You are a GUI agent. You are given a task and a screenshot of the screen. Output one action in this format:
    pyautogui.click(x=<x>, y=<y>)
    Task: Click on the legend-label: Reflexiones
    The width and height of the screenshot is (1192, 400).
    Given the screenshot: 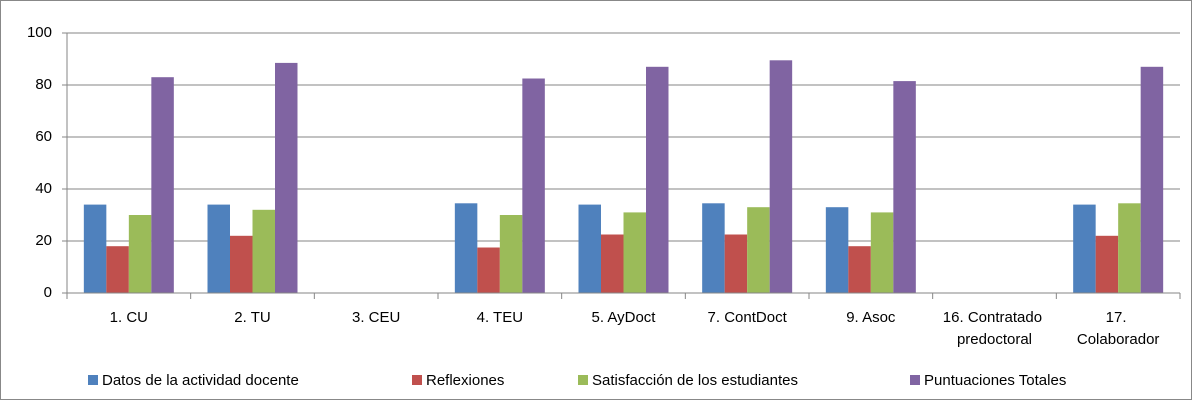 What is the action you would take?
    pyautogui.click(x=465, y=380)
    